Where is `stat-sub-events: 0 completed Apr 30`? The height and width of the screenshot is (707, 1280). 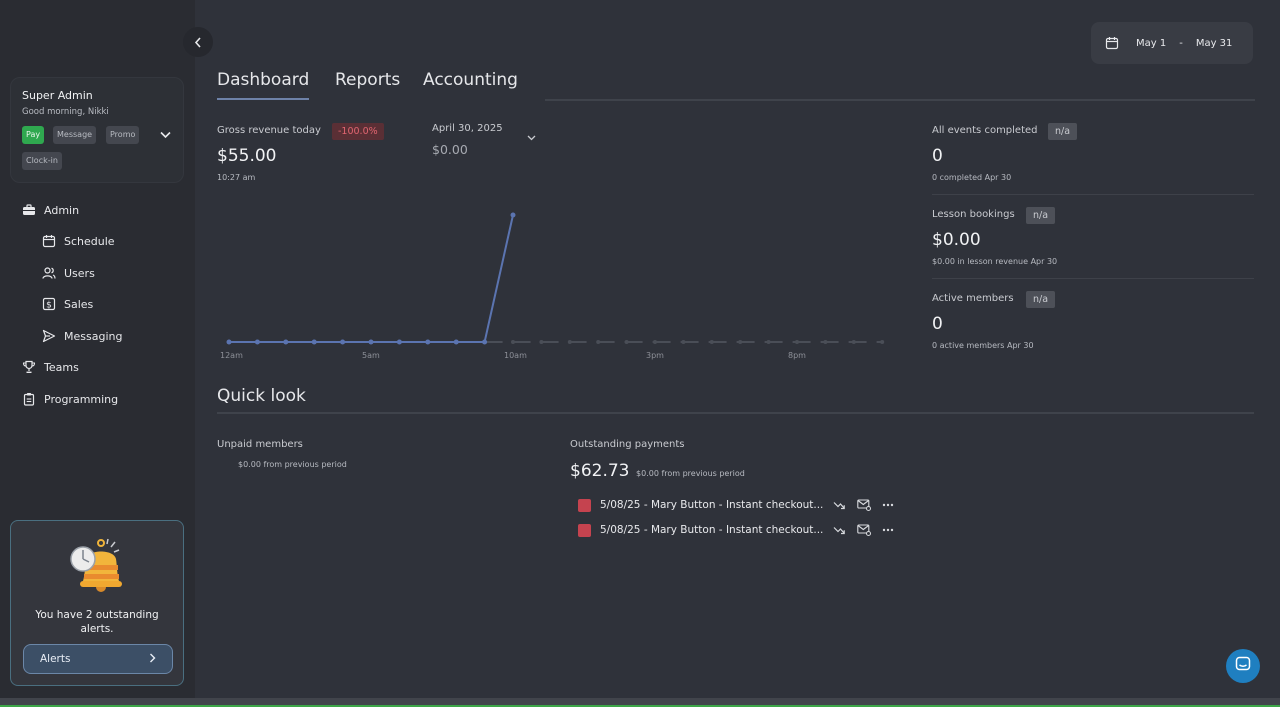
stat-sub-events: 0 completed Apr 30 is located at coordinates (972, 177).